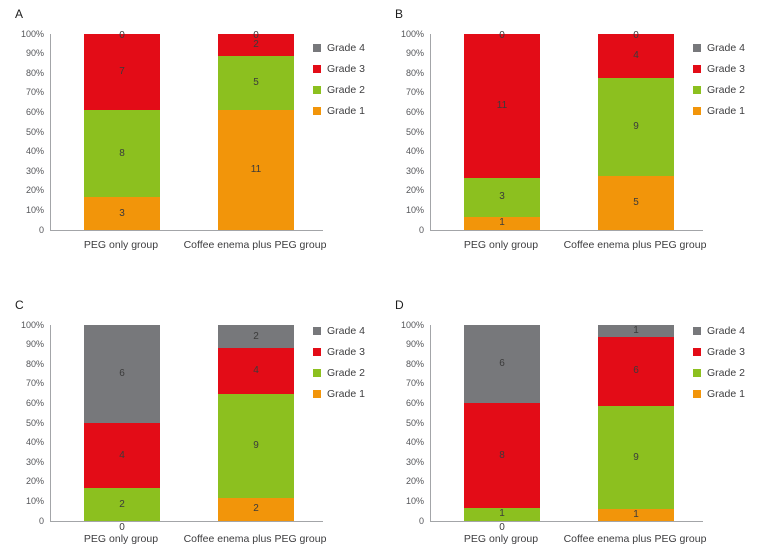 This screenshot has height=558, width=760. Describe the element at coordinates (399, 14) in the screenshot. I see `panel-letter: B` at that location.